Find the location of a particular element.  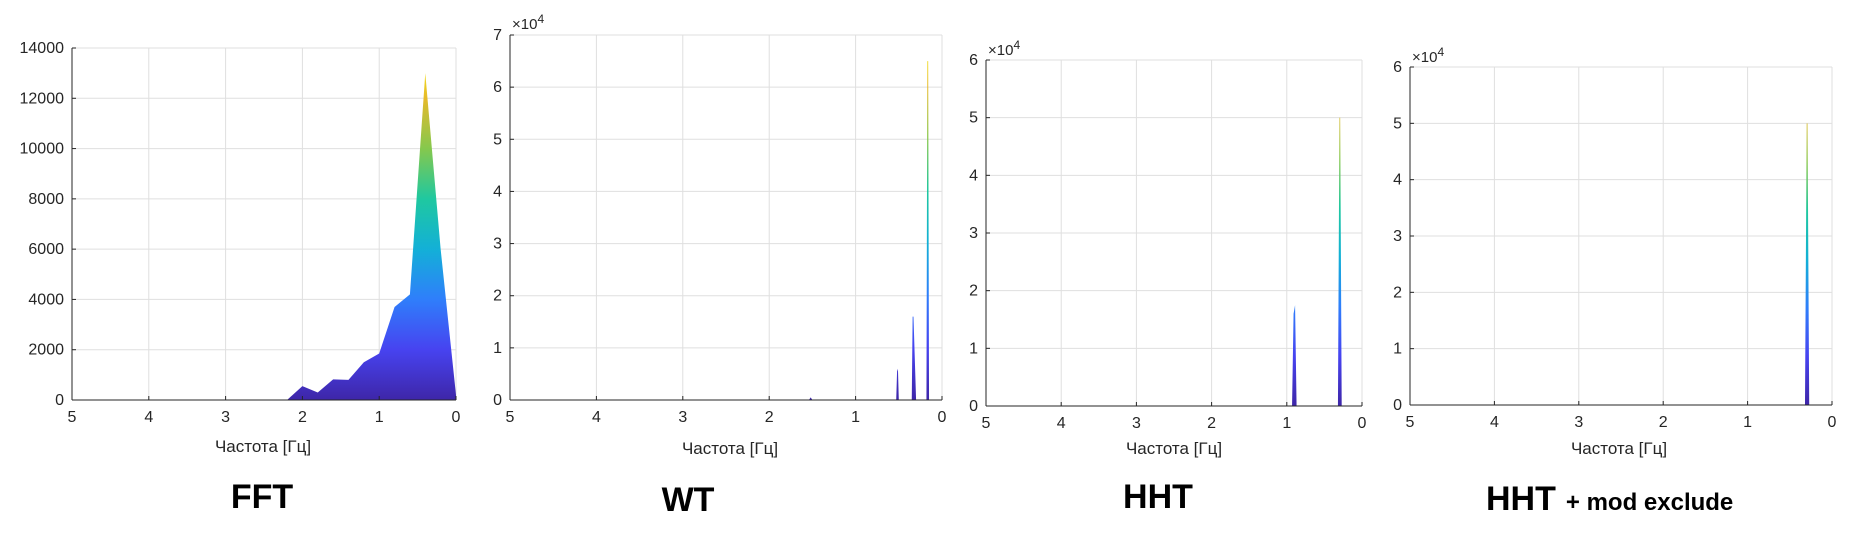

wt-y-tick-label: 7 is located at coordinates (497, 35).